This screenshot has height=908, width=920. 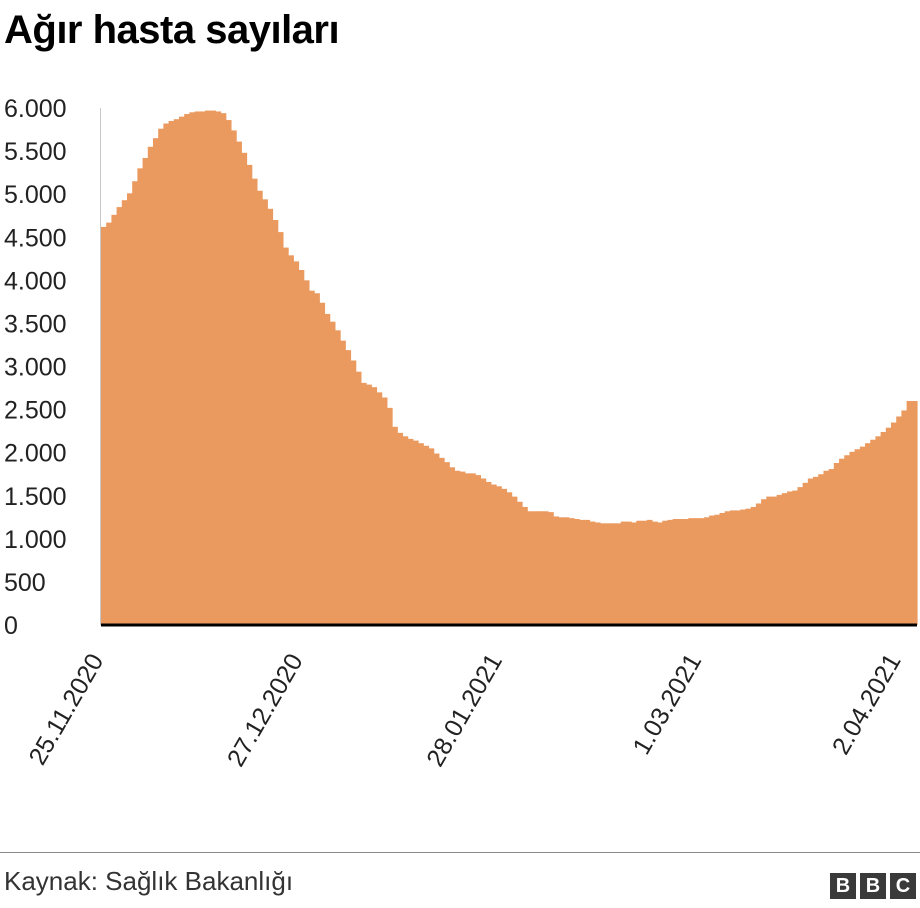 What do you see at coordinates (903, 886) in the screenshot?
I see `logo-letter: C` at bounding box center [903, 886].